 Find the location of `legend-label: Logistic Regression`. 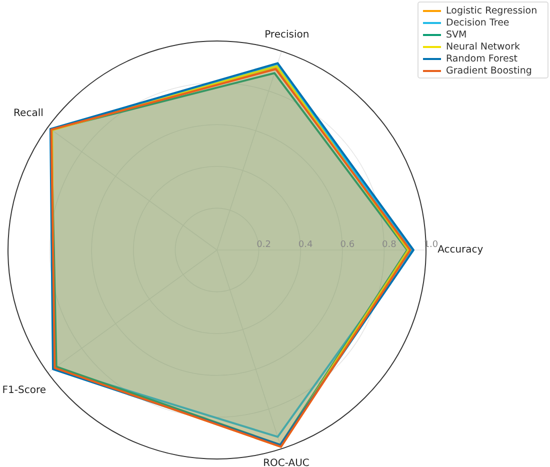

legend-label: Logistic Regression is located at coordinates (492, 11).